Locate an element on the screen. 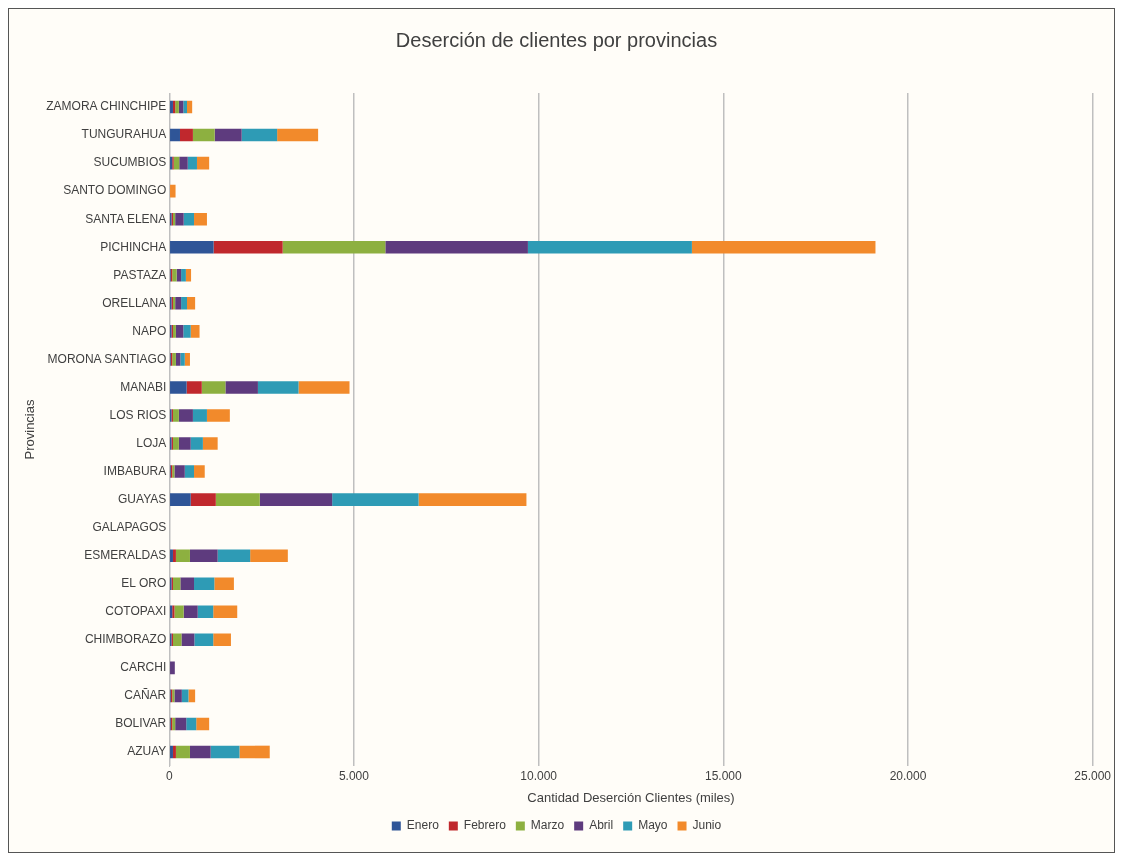 The height and width of the screenshot is (861, 1123). y-tick-label: MORONA SANTIAGO is located at coordinates (107, 358).